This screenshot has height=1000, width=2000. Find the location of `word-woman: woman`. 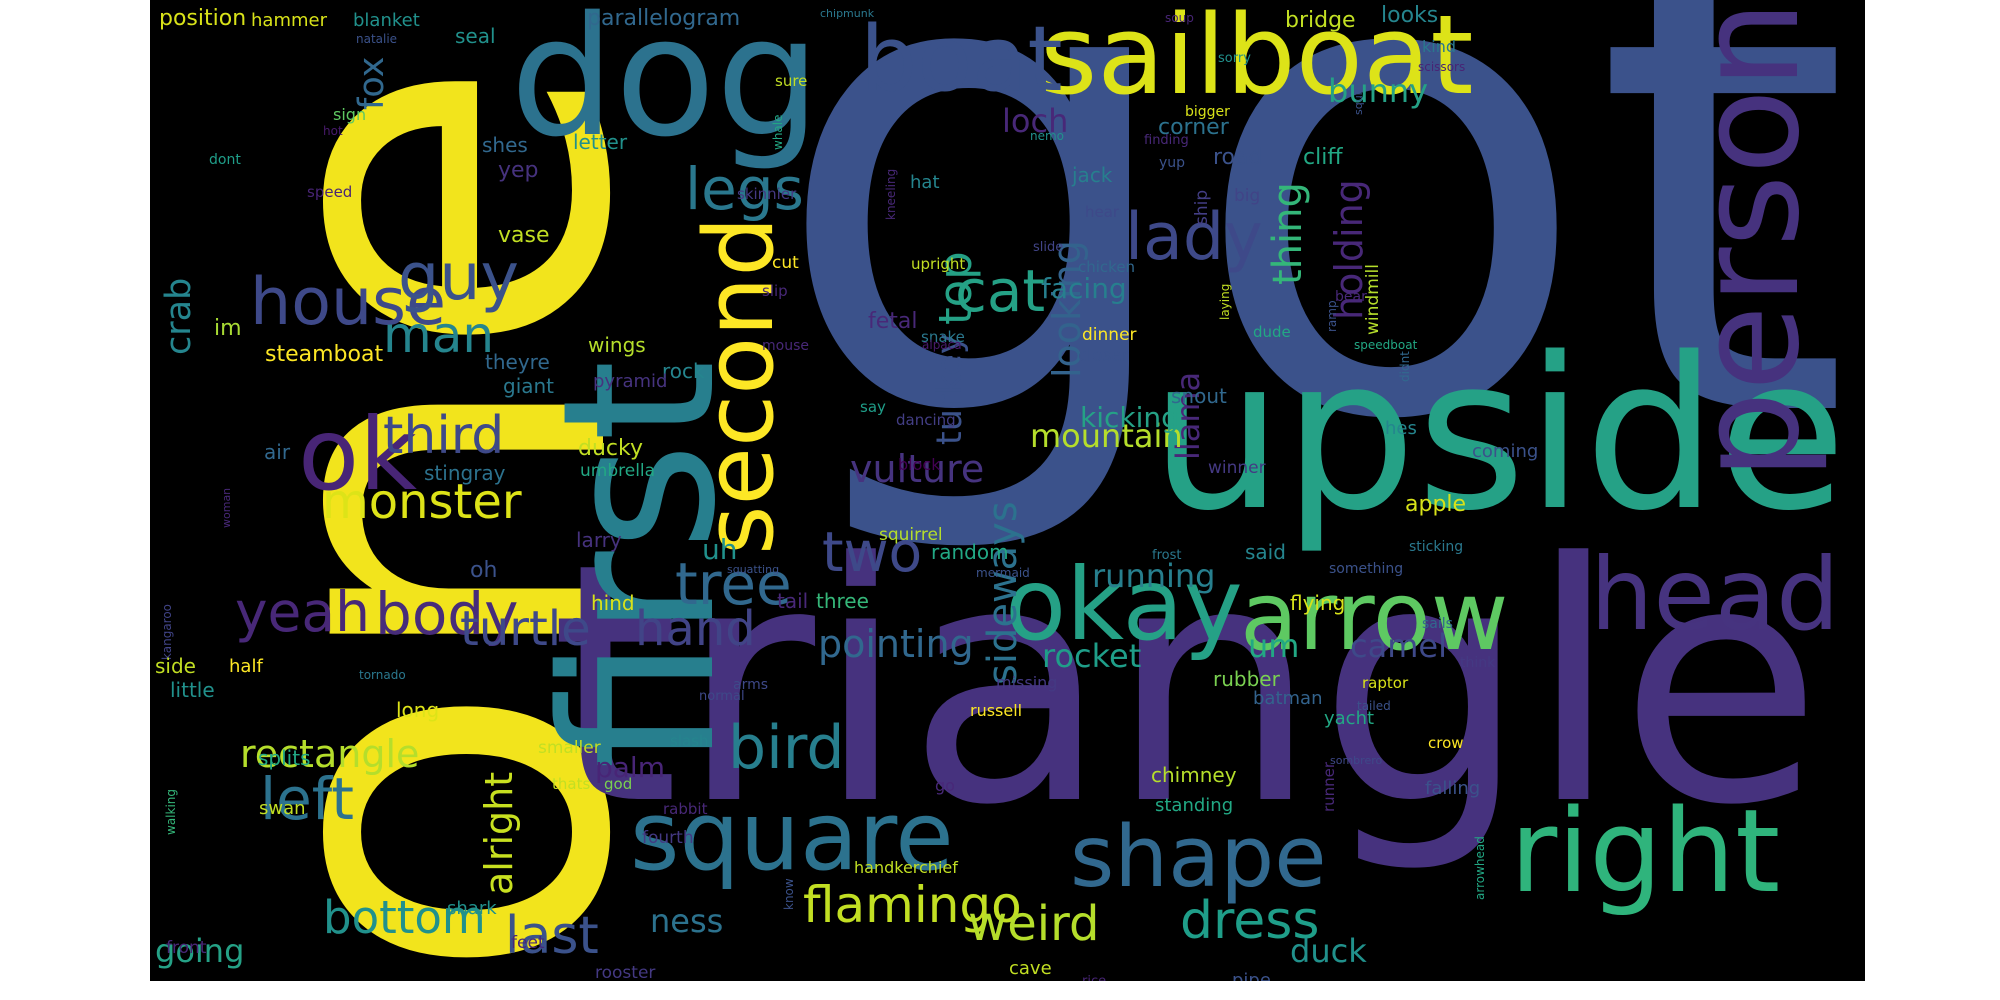

word-woman: woman is located at coordinates (226, 507).